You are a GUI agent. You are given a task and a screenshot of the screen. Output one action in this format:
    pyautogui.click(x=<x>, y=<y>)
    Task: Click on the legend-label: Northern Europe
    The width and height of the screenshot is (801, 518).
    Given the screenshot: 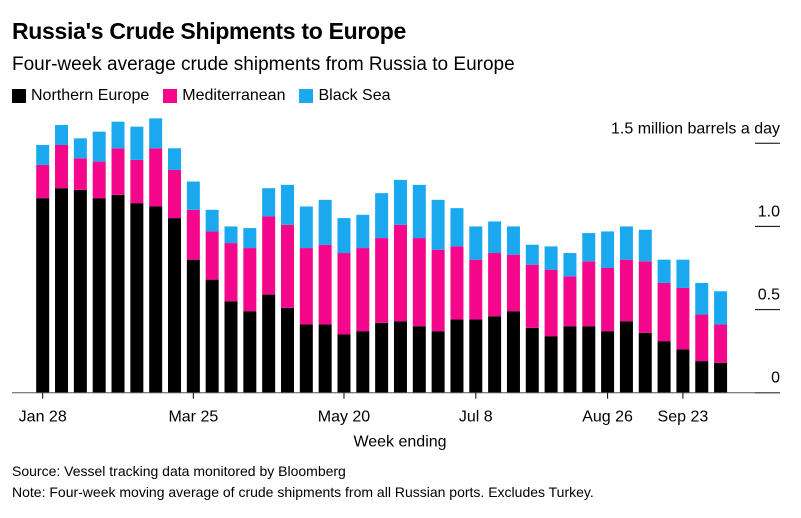 What is the action you would take?
    pyautogui.click(x=90, y=95)
    